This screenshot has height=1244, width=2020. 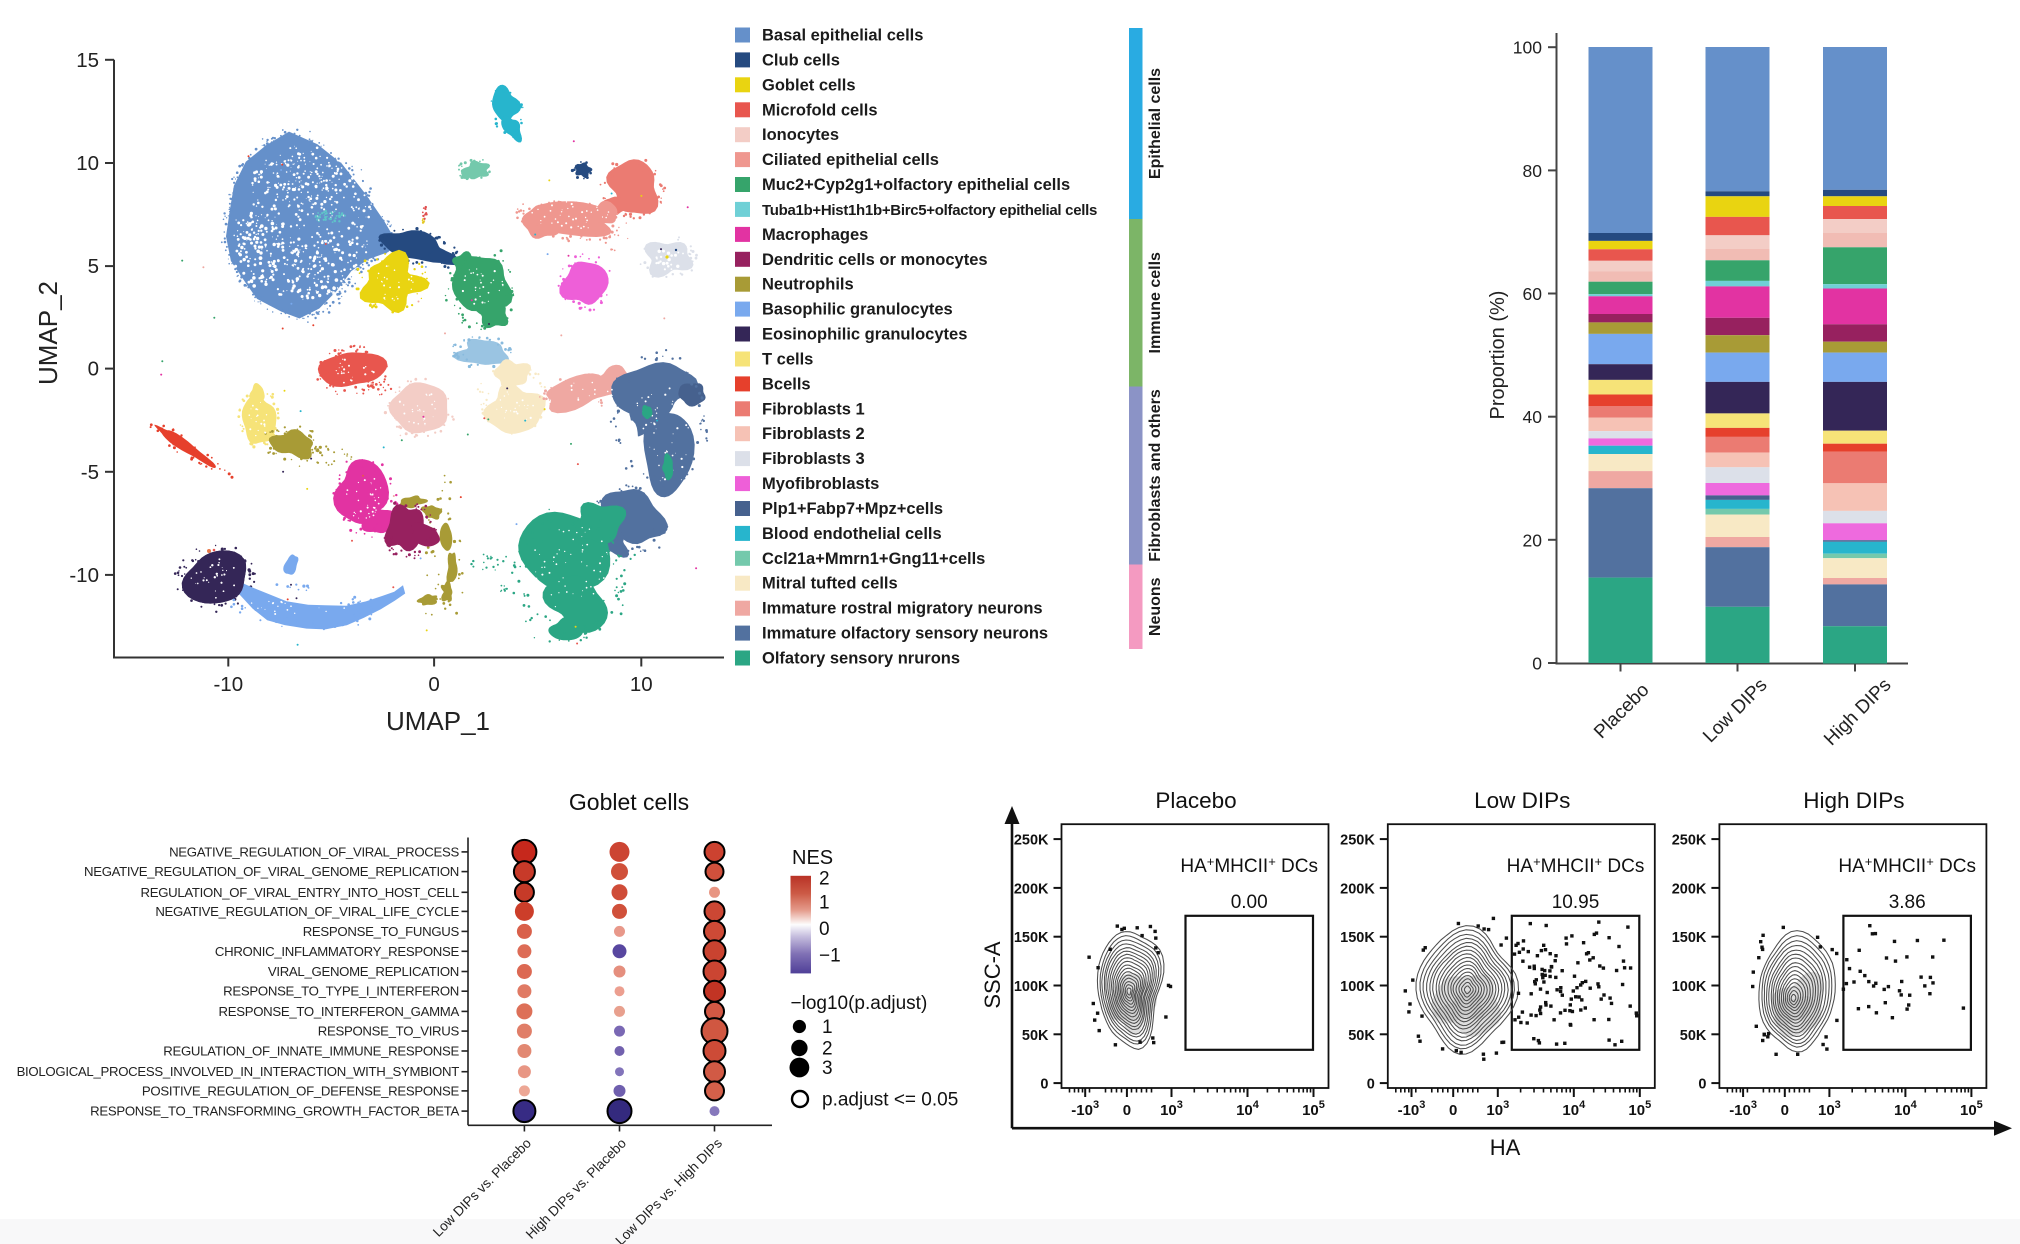 I want to click on svg-text: Fibroblasts and others, so click(x=1155, y=475).